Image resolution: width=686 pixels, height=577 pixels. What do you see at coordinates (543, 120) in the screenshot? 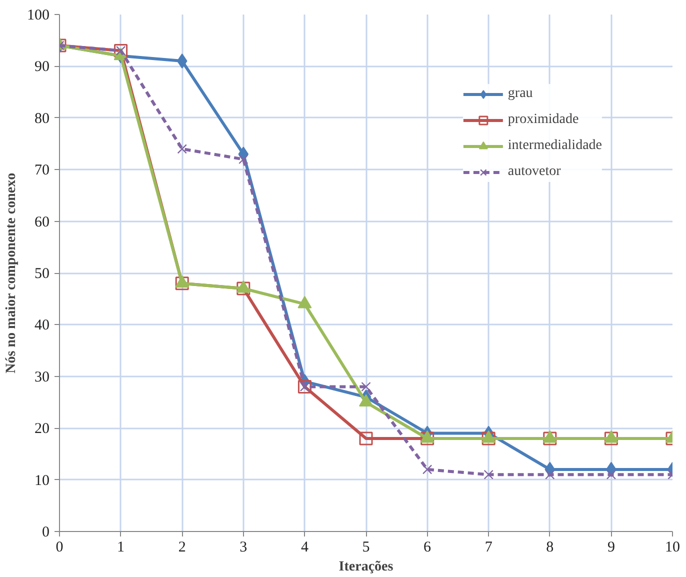
I see `legend-label: proximidade` at bounding box center [543, 120].